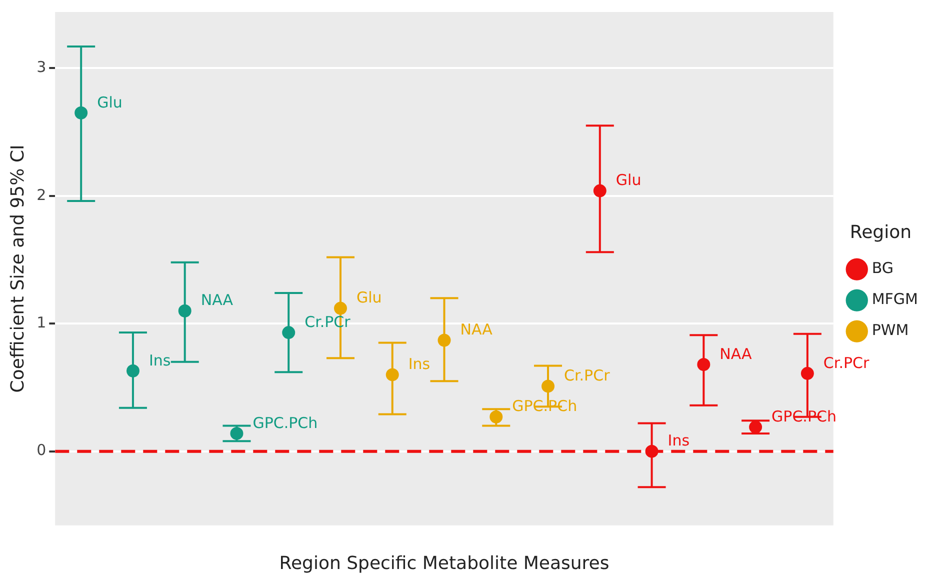 Image resolution: width=938 pixels, height=579 pixels. What do you see at coordinates (881, 232) in the screenshot?
I see `legend-title: Region` at bounding box center [881, 232].